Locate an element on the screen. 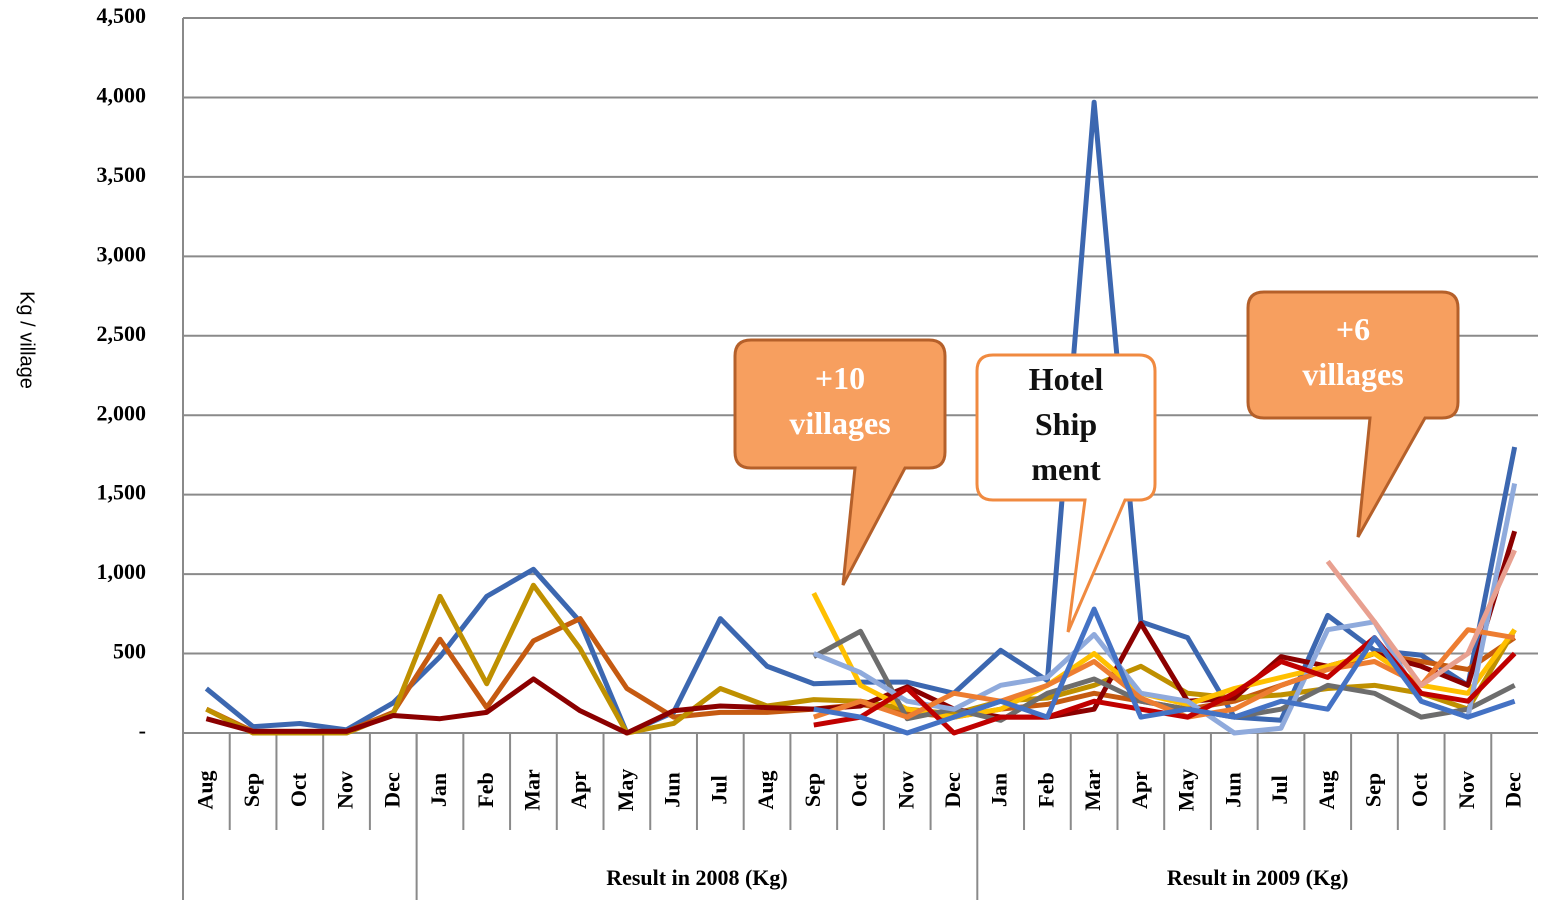 Image resolution: width=1550 pixels, height=900 pixels. callout-text: Hotel is located at coordinates (1066, 379).